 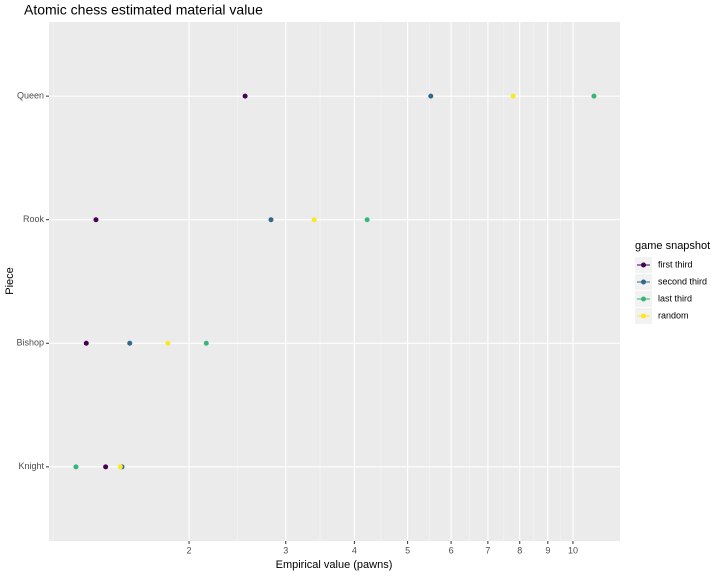 I want to click on x-tick-label: 4, so click(x=354, y=550).